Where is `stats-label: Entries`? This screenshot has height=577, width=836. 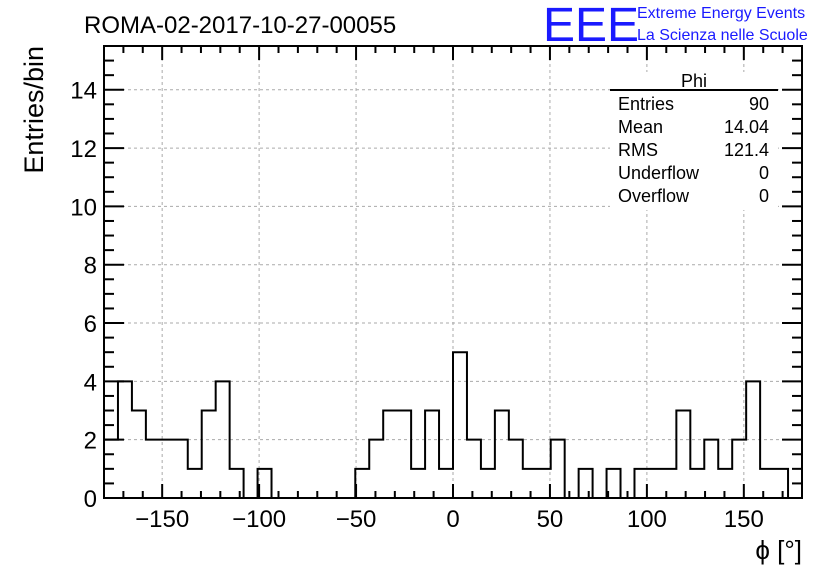 stats-label: Entries is located at coordinates (646, 104).